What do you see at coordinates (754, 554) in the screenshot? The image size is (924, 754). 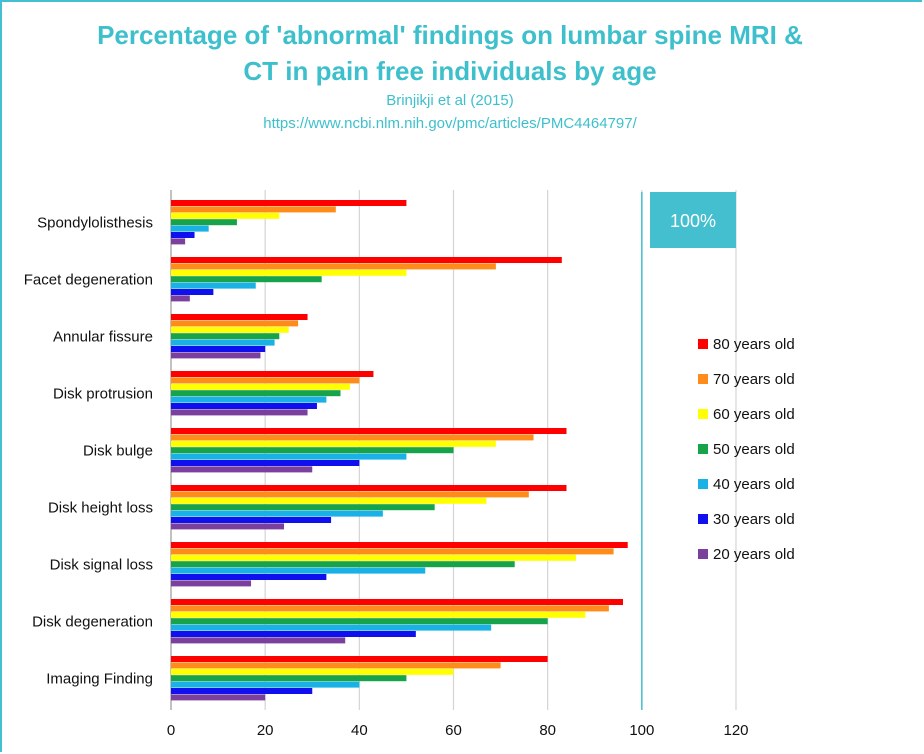 I see `legend-label: 20 years old` at bounding box center [754, 554].